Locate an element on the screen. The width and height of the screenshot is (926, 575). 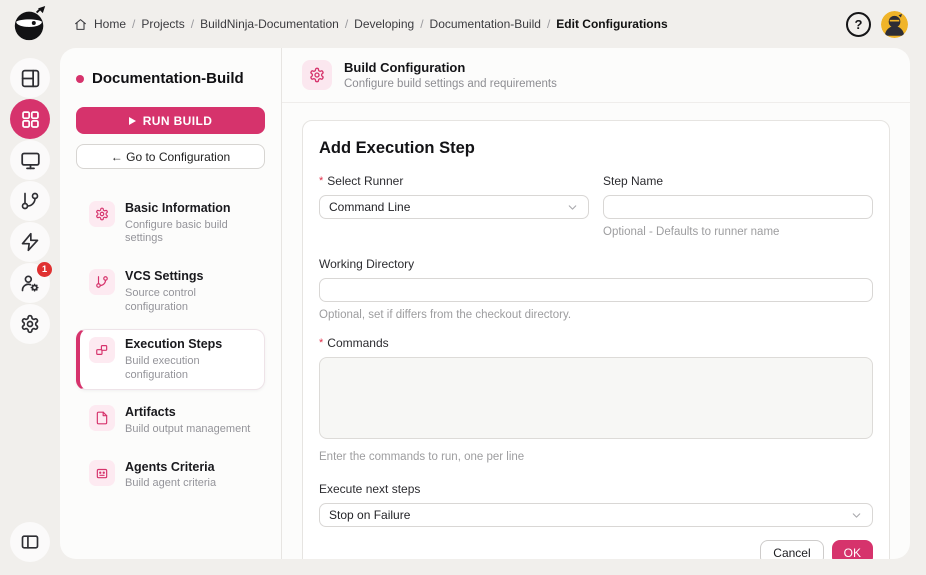
status-dot is located at coordinates (80, 78).